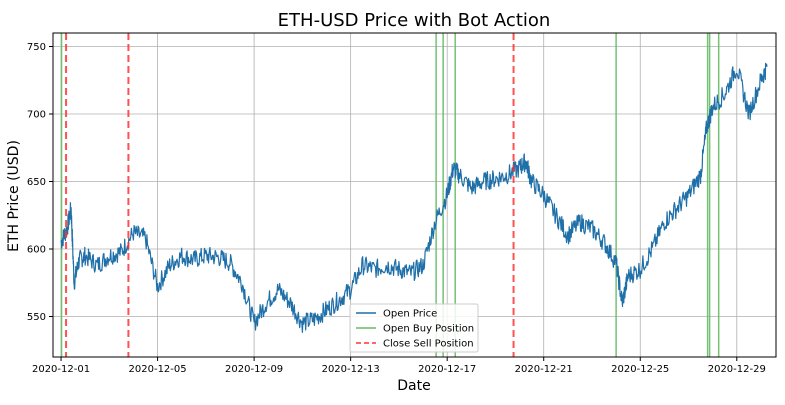 The width and height of the screenshot is (785, 405). What do you see at coordinates (428, 344) in the screenshot?
I see `legend-item-close-sell-label: Close Sell Position` at bounding box center [428, 344].